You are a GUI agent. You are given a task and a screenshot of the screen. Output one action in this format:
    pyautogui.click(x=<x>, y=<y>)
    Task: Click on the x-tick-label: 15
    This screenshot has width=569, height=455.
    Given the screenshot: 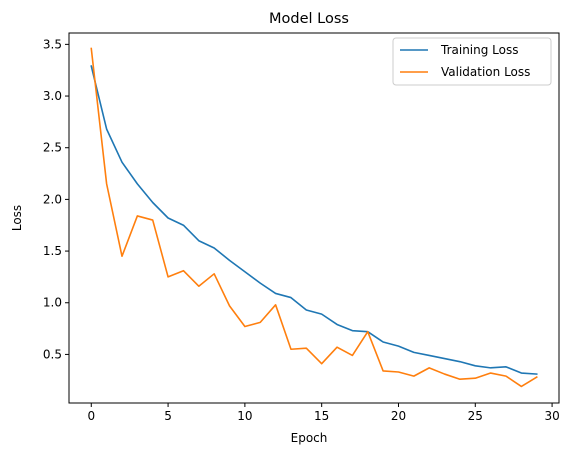 What is the action you would take?
    pyautogui.click(x=321, y=416)
    